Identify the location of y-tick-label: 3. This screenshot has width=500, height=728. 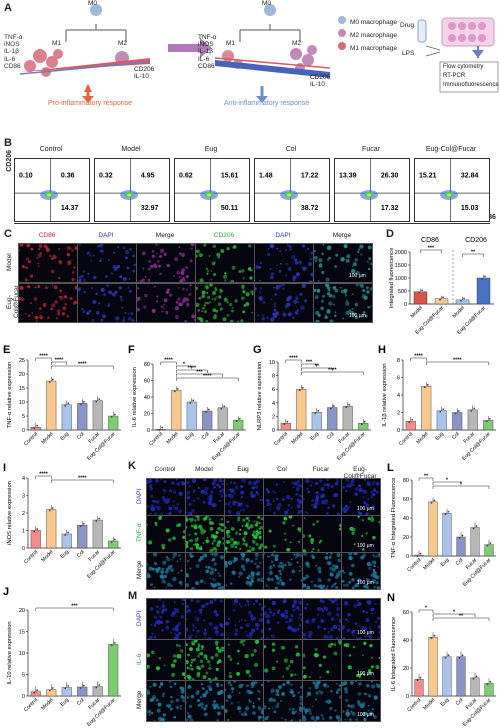
(23, 497).